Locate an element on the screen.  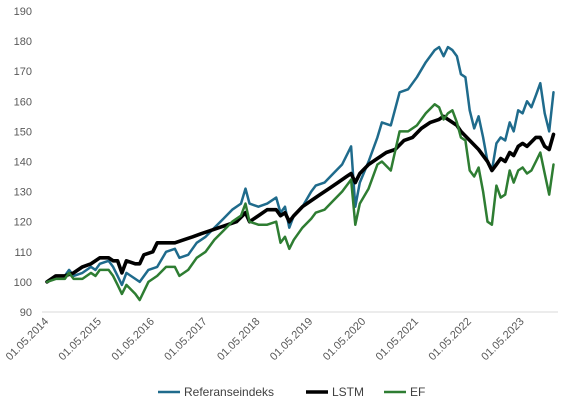
x-tick-label: 01.05.2023 is located at coordinates (502, 339).